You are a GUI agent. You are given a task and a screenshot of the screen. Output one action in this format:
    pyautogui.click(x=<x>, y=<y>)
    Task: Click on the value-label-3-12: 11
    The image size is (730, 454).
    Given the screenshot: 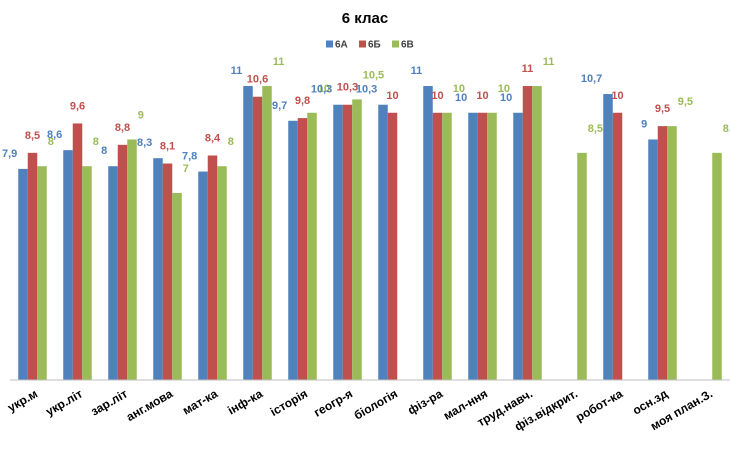 What is the action you would take?
    pyautogui.click(x=549, y=62)
    